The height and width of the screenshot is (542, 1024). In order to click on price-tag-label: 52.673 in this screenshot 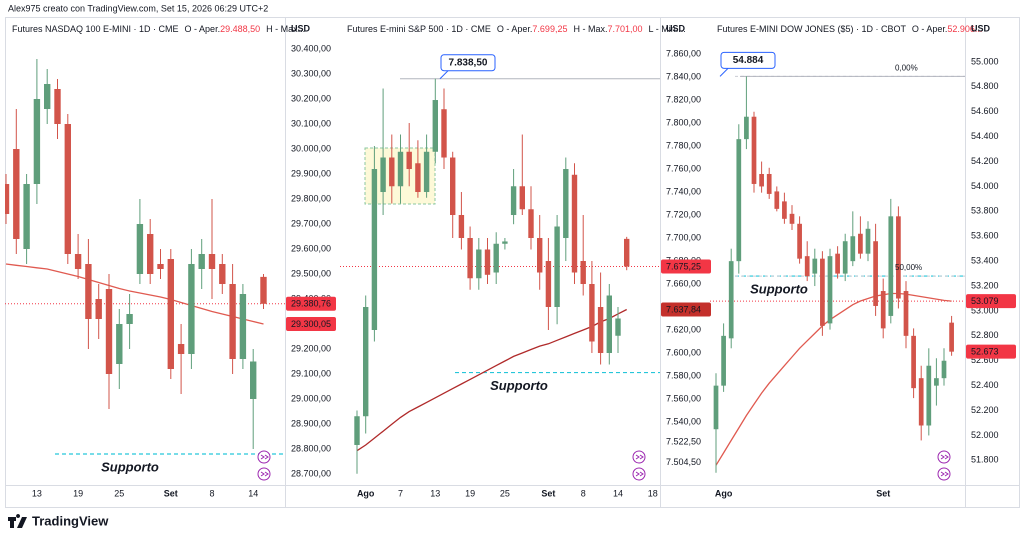, I will do `click(985, 352)`.